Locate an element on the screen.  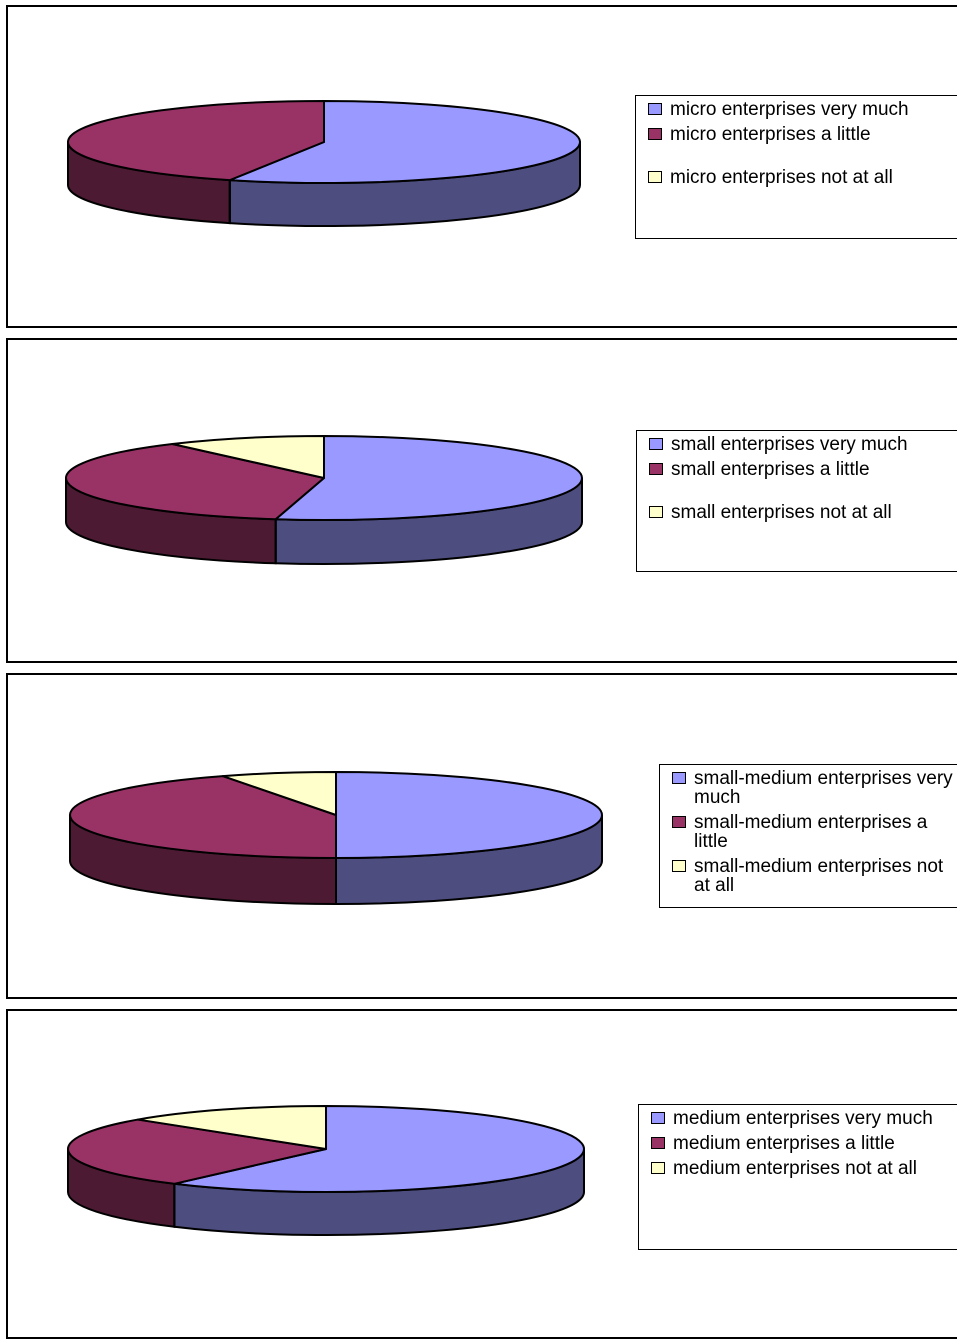
legend-item: medium enterprises very much is located at coordinates (802, 1118).